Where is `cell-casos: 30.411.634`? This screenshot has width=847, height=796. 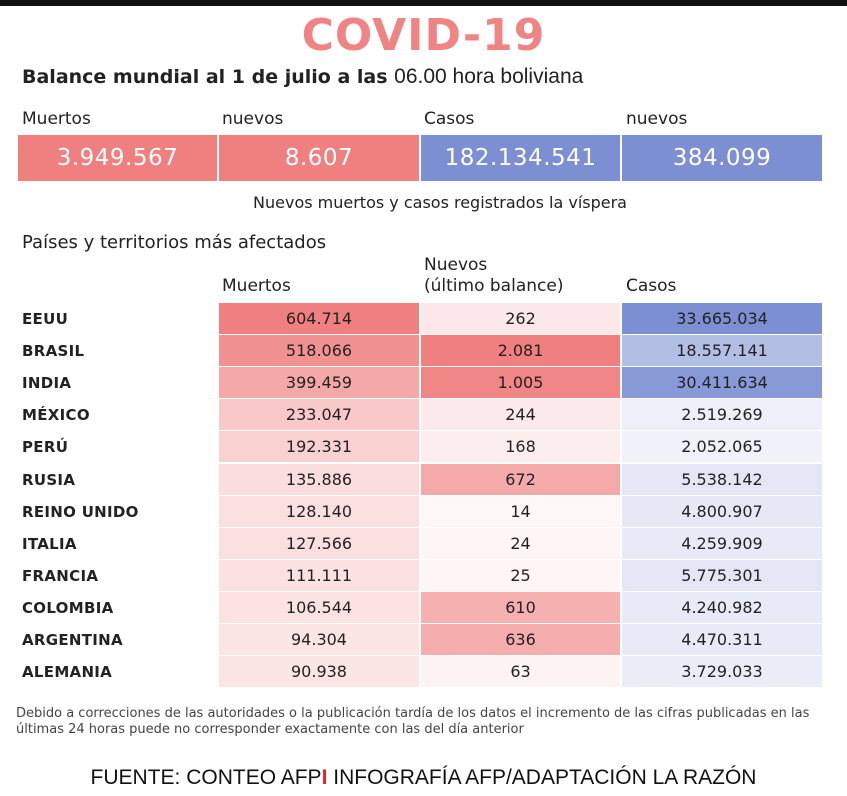 cell-casos: 30.411.634 is located at coordinates (722, 383).